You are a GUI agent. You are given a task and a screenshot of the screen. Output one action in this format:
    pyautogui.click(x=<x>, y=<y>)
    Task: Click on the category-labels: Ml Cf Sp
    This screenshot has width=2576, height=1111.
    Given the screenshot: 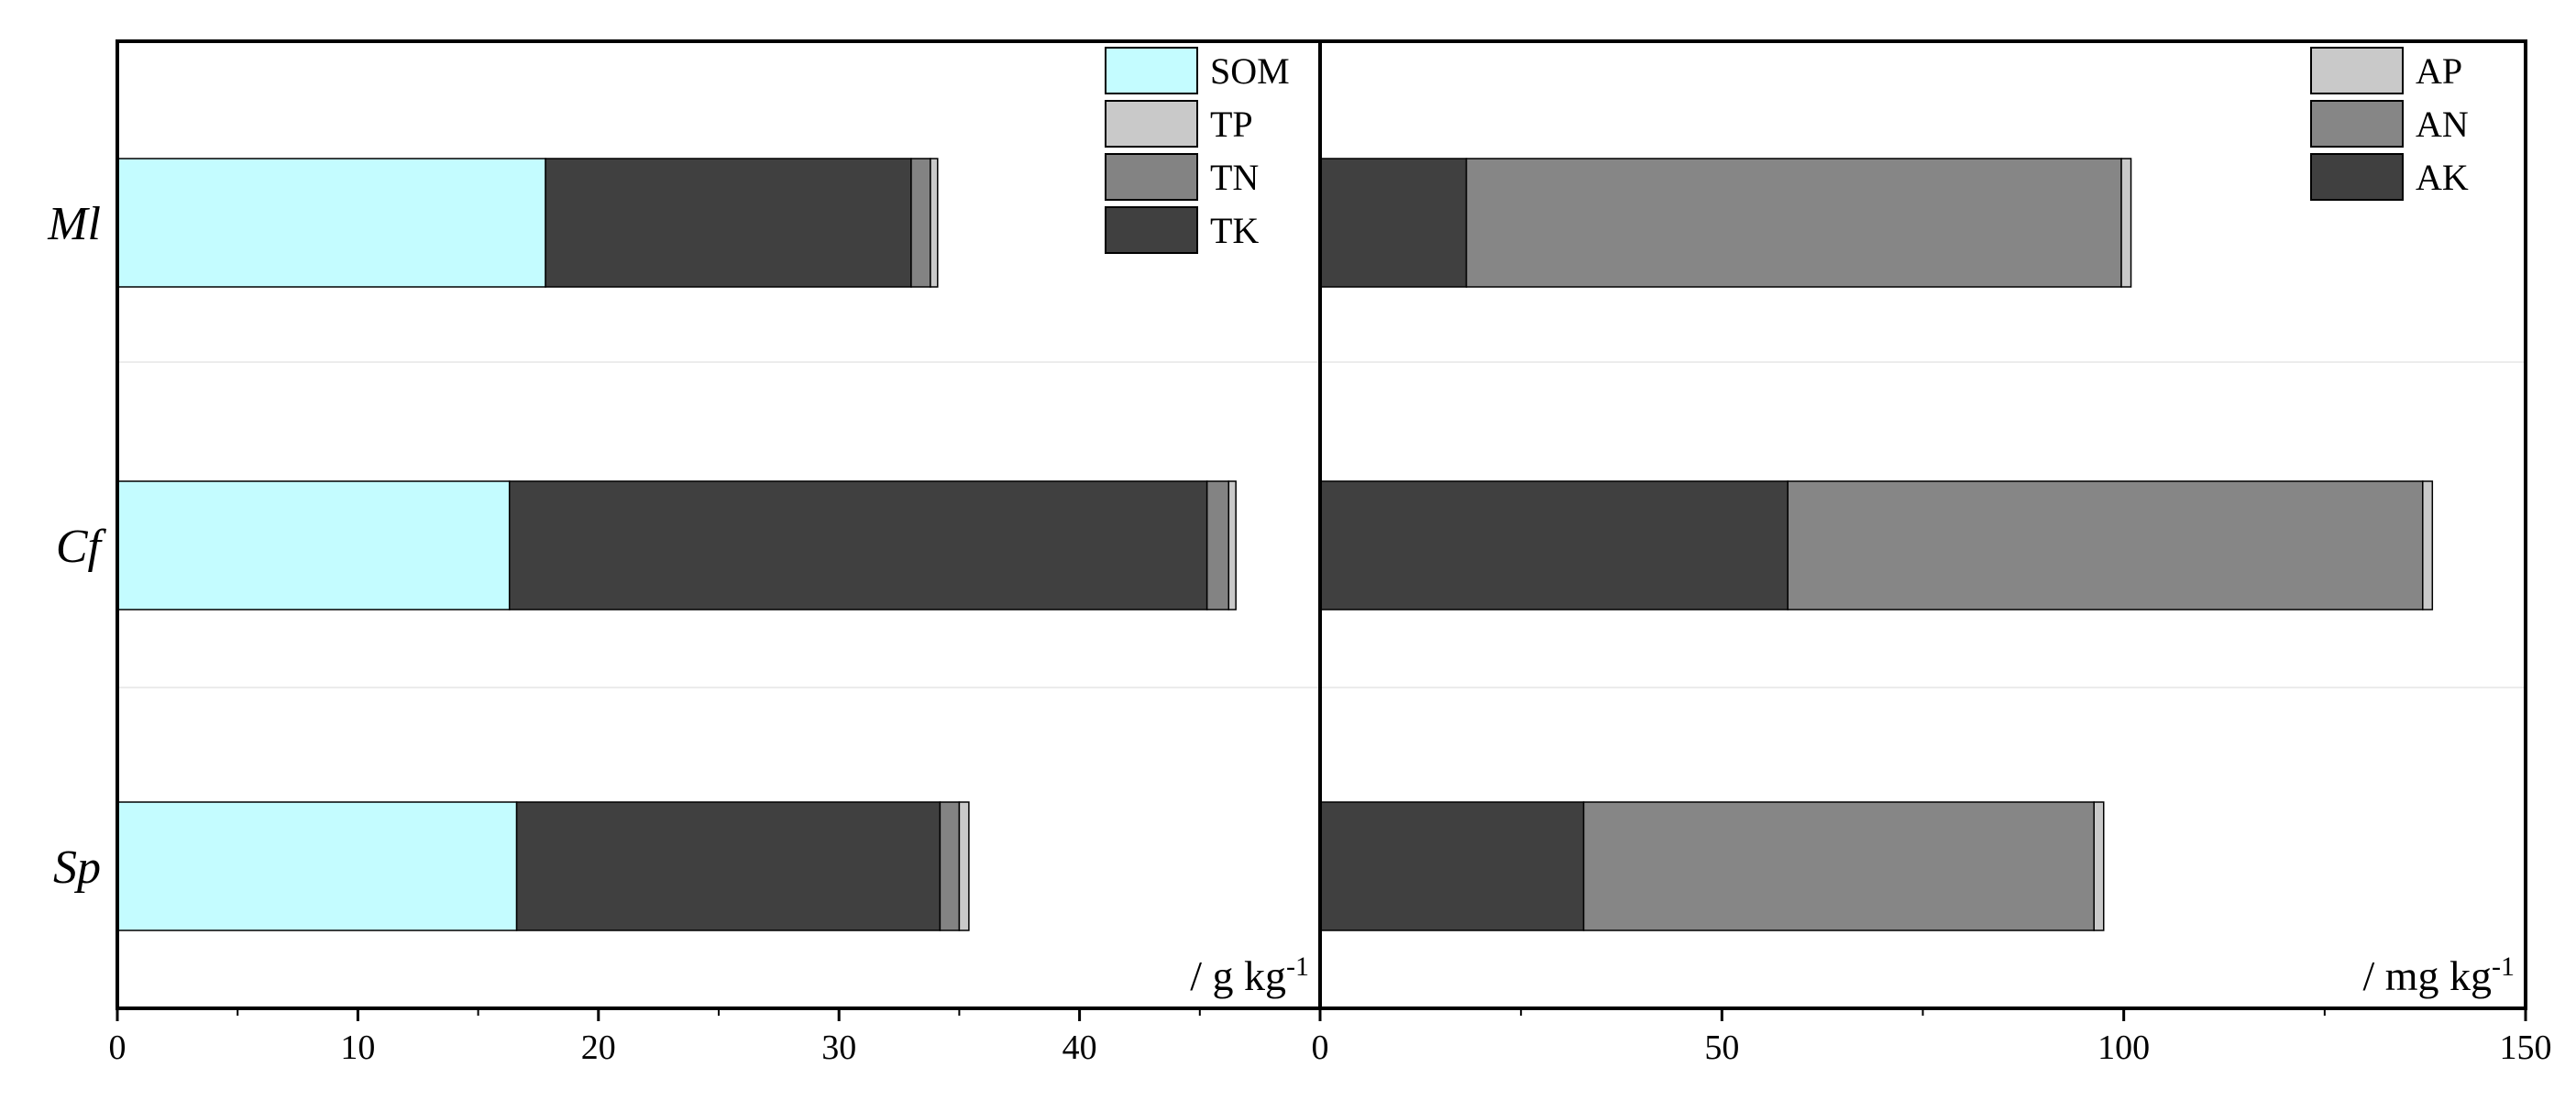 What is the action you would take?
    pyautogui.click(x=76, y=546)
    